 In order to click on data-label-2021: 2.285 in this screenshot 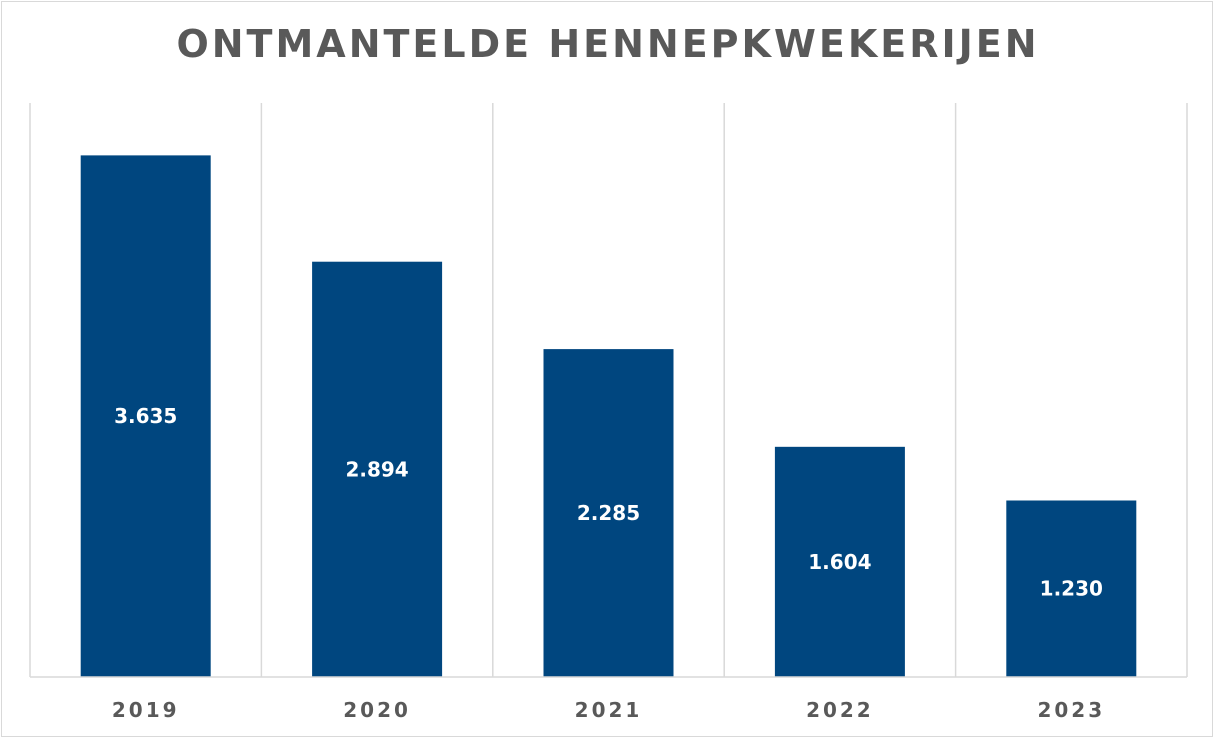, I will do `click(608, 513)`.